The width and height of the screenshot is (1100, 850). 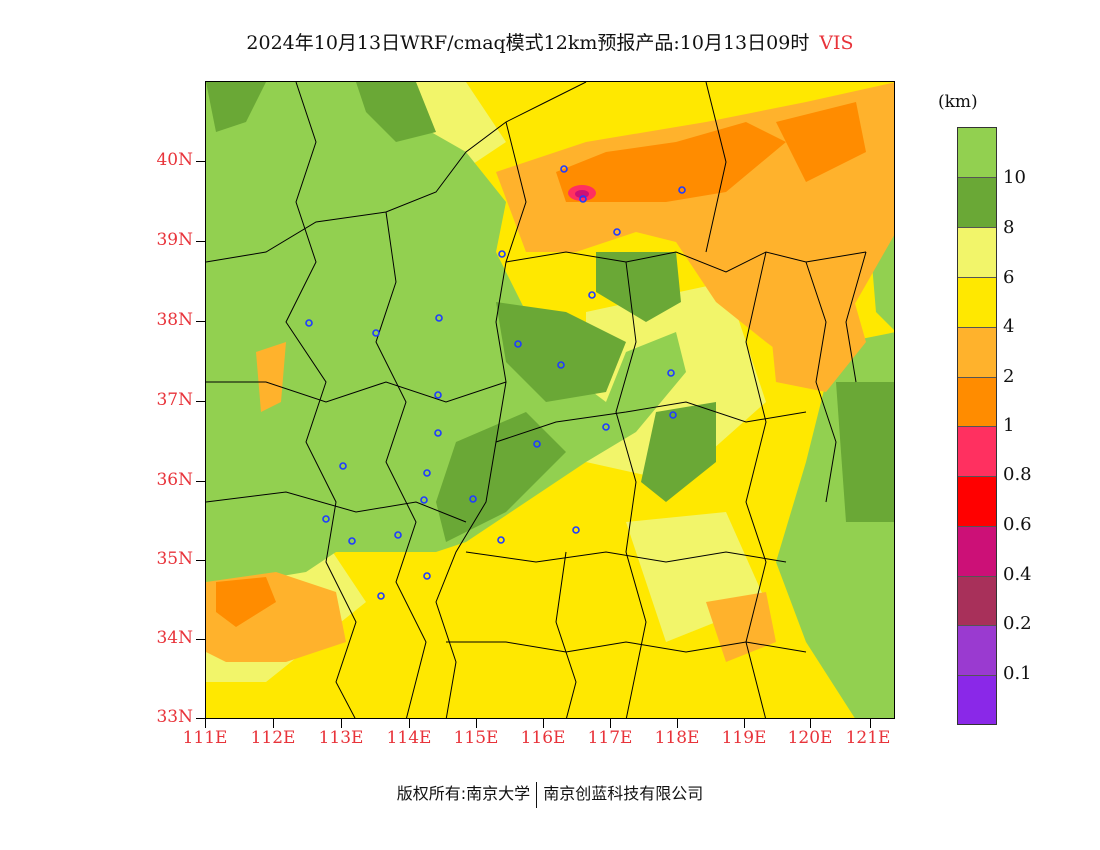 I want to click on legend-label: 0.6, so click(x=1017, y=524).